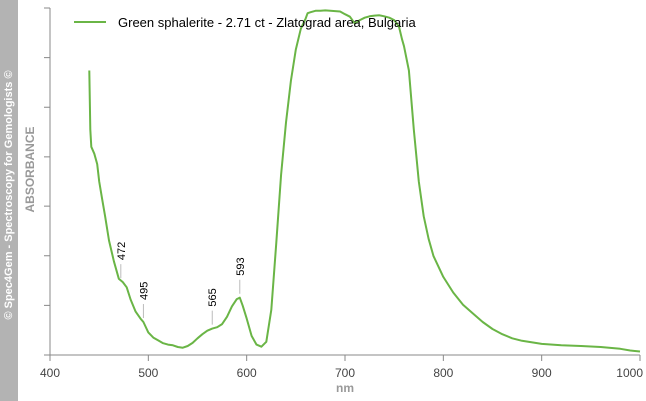 This screenshot has height=401, width=646. Describe the element at coordinates (50, 373) in the screenshot. I see `x-tick-label-400: 400` at that location.